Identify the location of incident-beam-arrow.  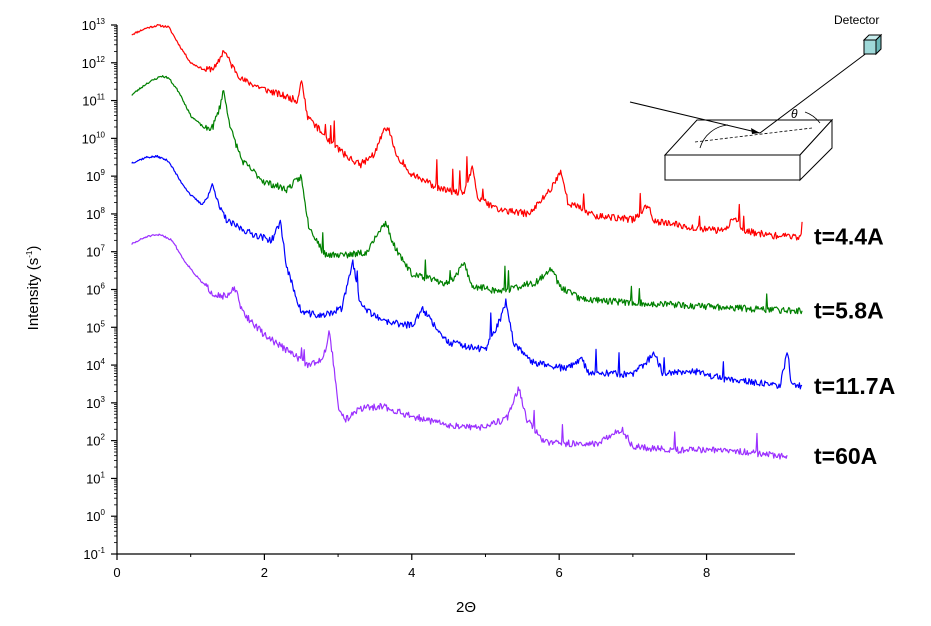
(755, 131).